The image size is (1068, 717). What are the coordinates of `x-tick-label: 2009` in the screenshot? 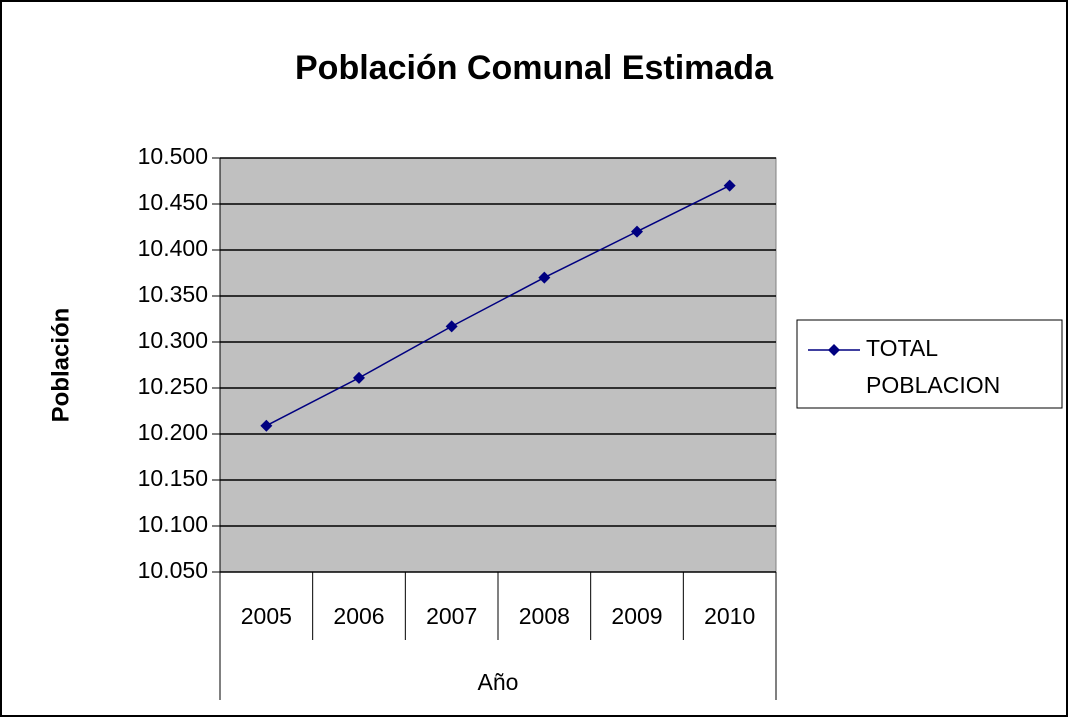 It's located at (636, 616).